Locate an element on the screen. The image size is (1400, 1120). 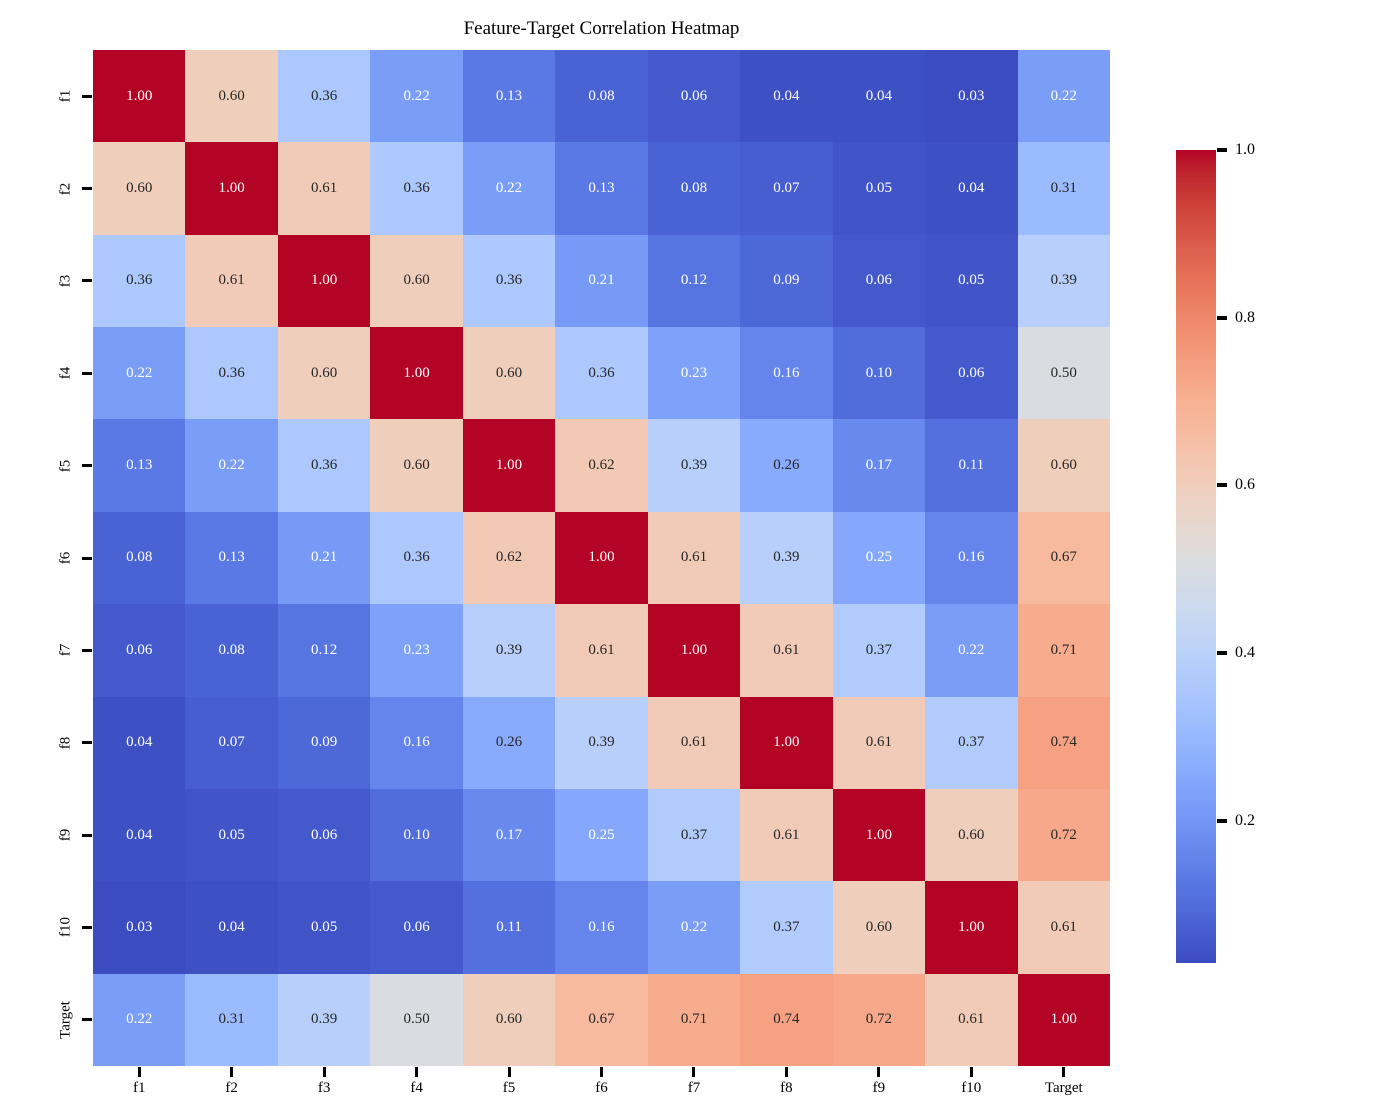
chart-title: Feature-Target Correlation Heatmap is located at coordinates (601, 28).